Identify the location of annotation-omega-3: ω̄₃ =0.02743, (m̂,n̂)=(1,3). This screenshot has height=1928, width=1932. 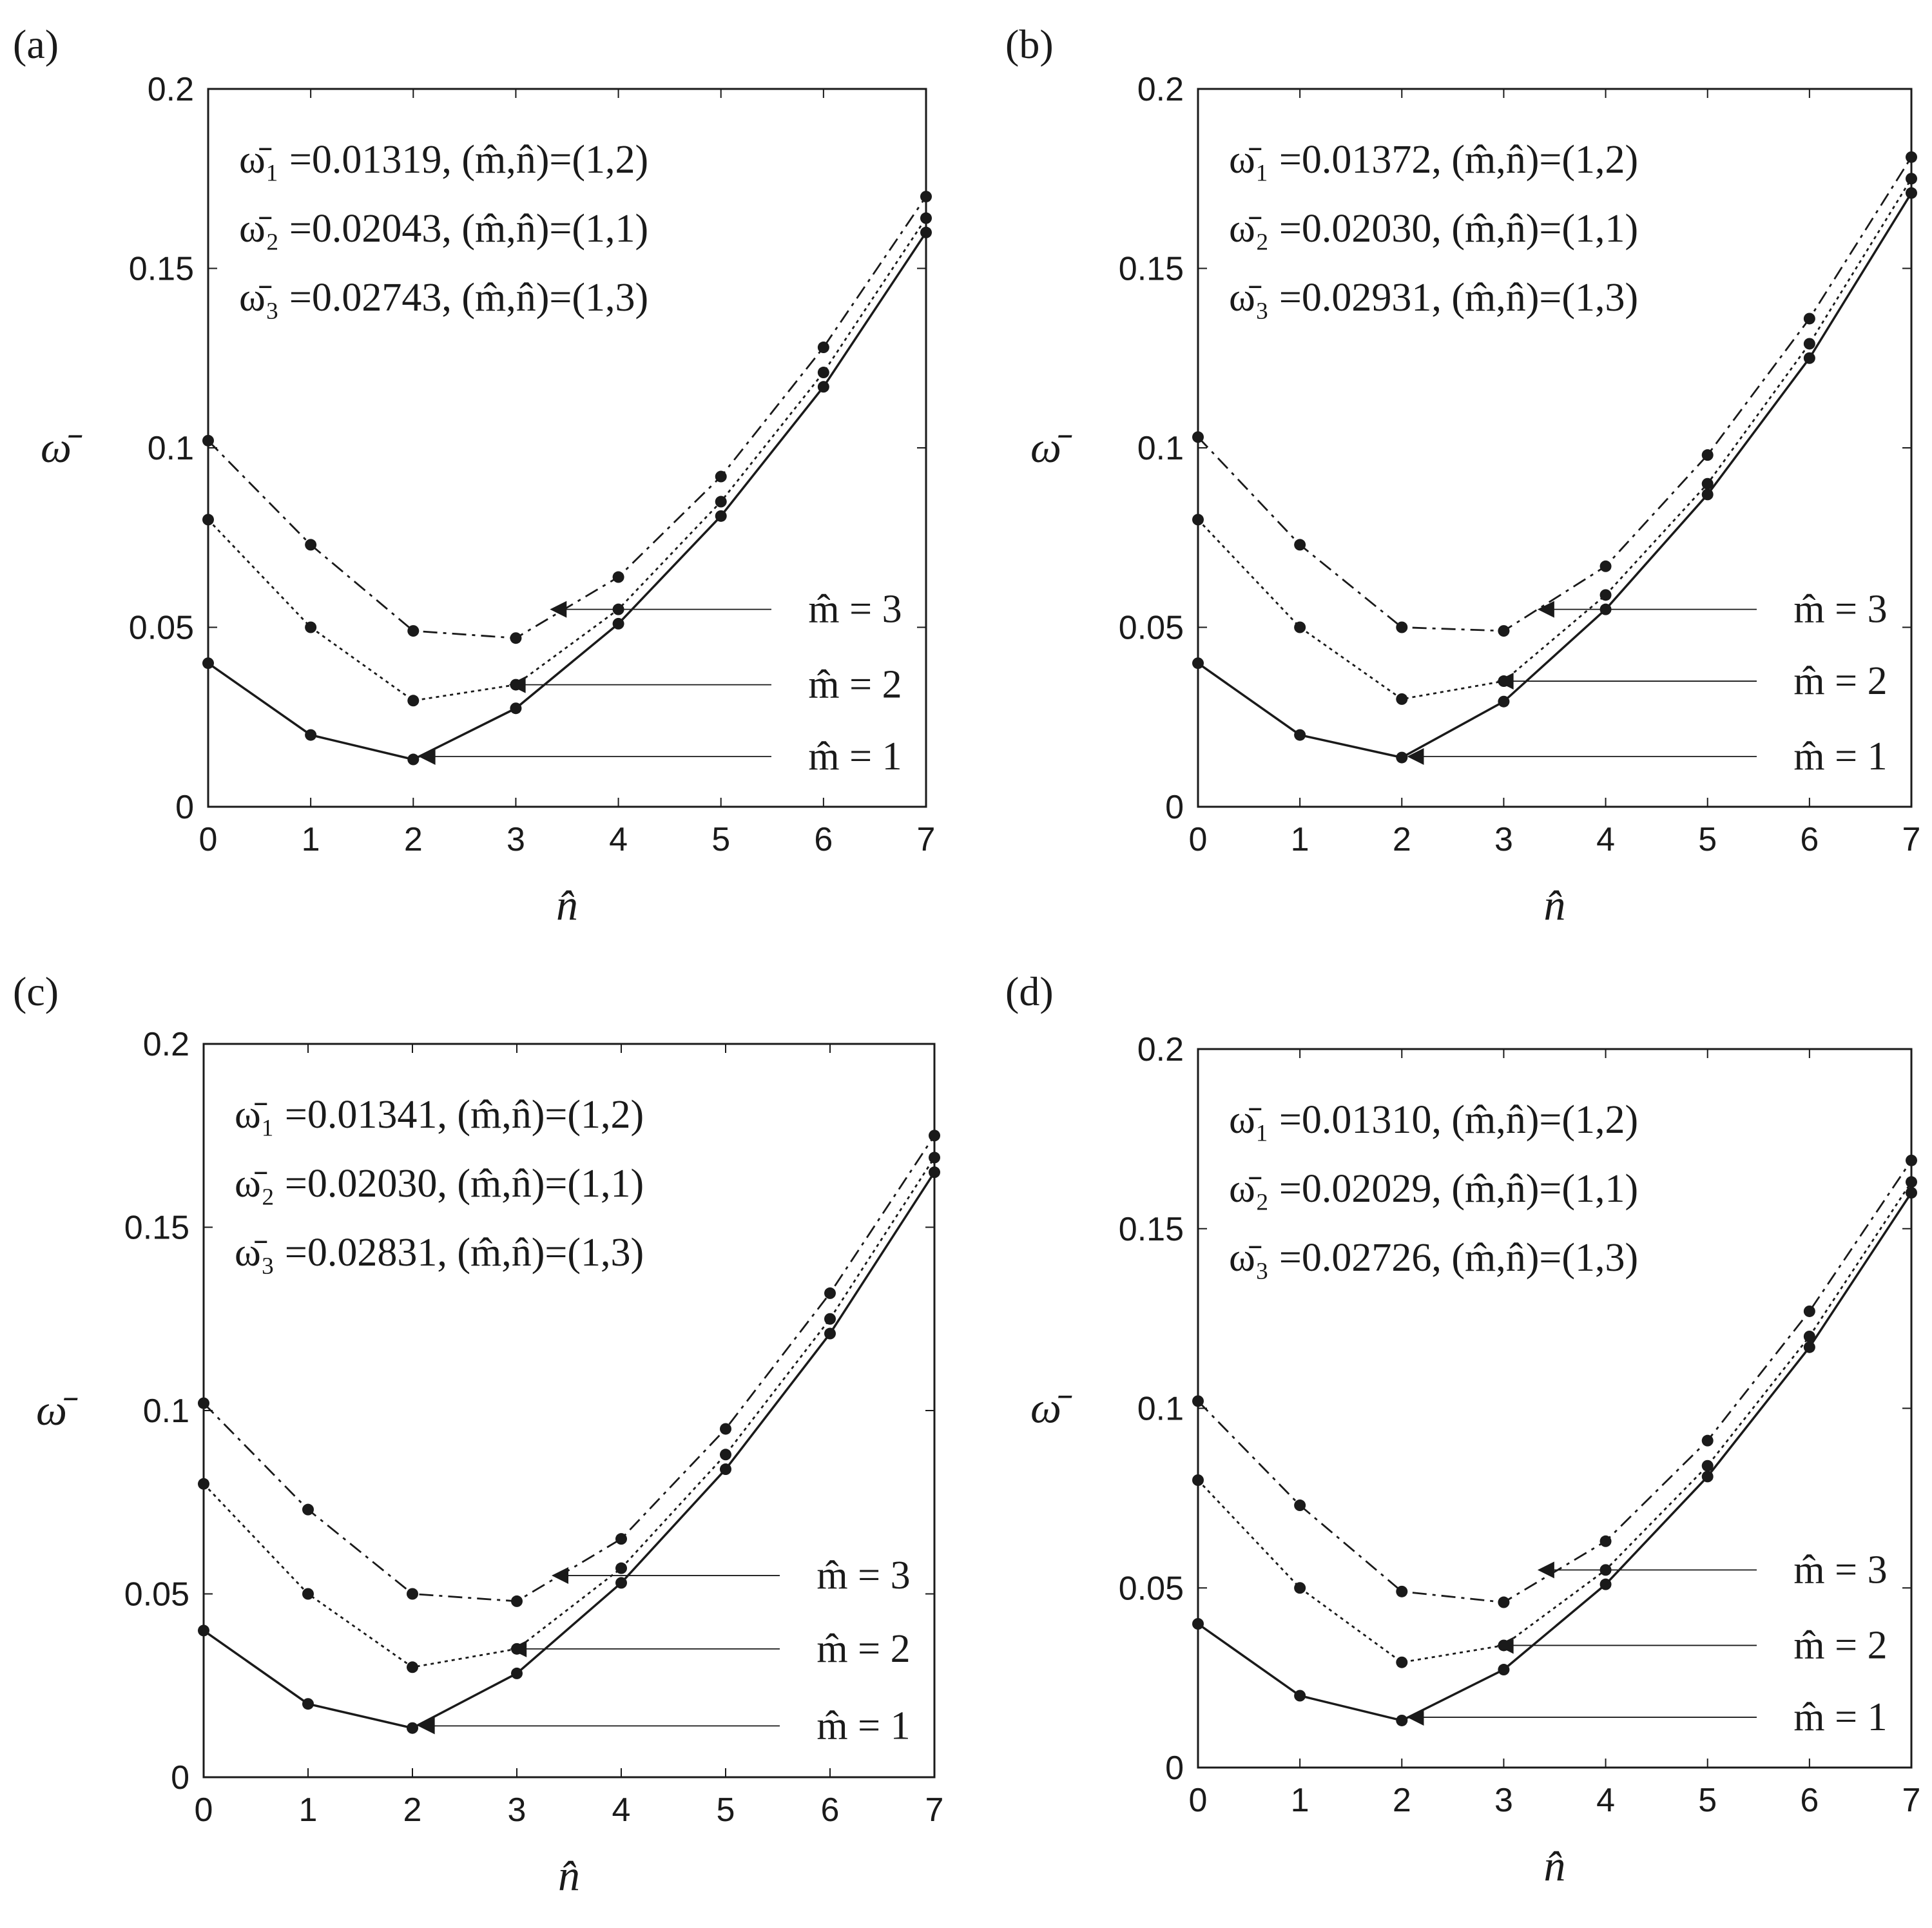
(443, 298).